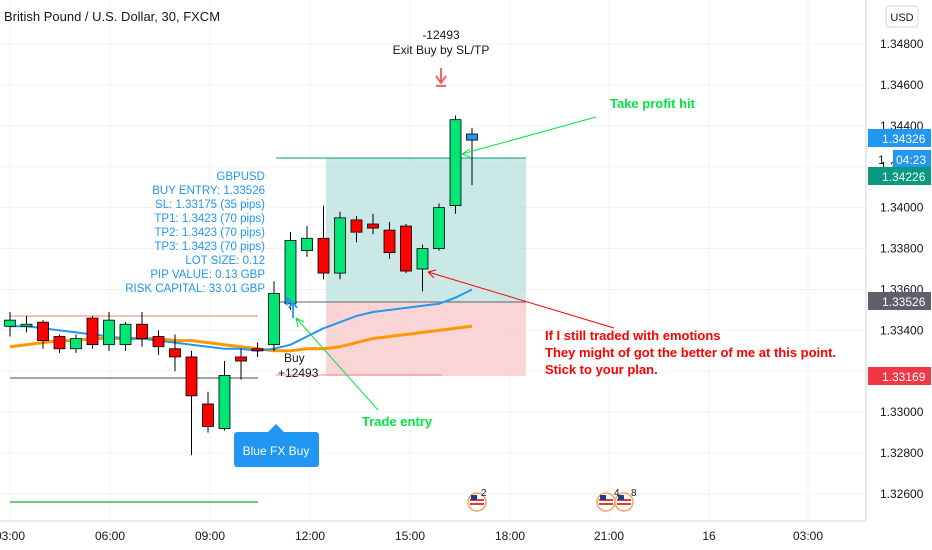 The height and width of the screenshot is (550, 932). What do you see at coordinates (441, 57) in the screenshot?
I see `exit-marker: -12493 Exit Buy by SL/TP` at bounding box center [441, 57].